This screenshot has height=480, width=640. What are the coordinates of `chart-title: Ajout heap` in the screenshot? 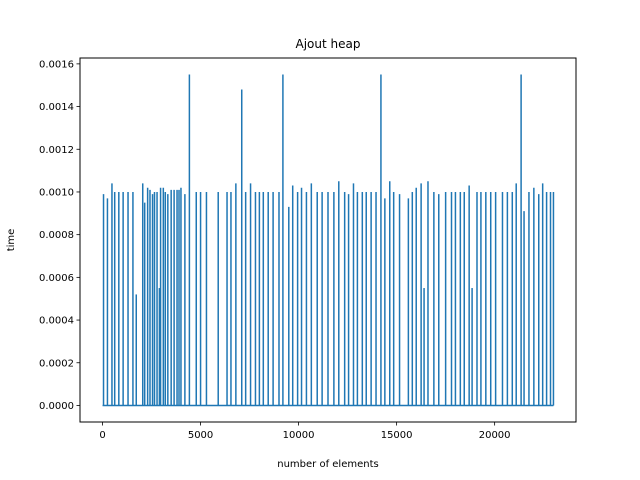 It's located at (328, 44).